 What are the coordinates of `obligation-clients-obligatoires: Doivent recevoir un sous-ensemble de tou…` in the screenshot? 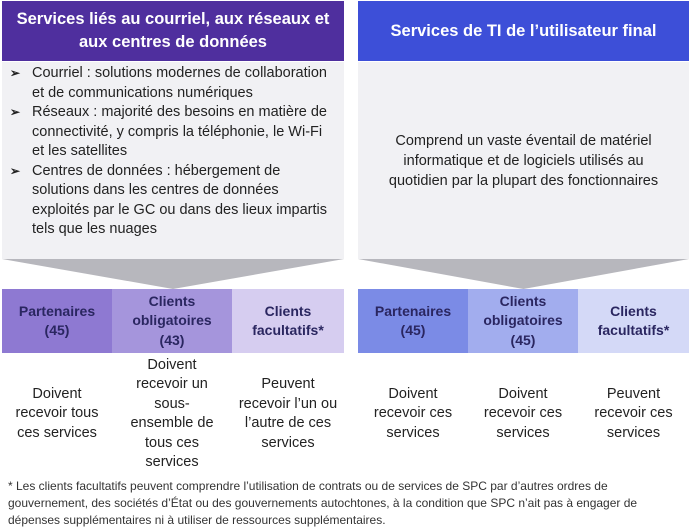 It's located at (172, 413).